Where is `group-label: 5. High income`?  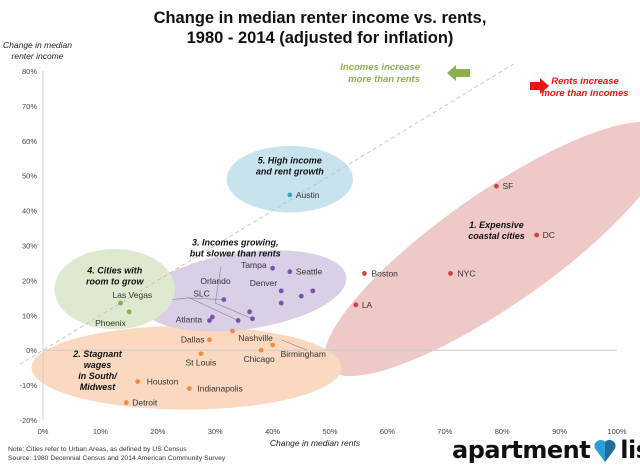 group-label: 5. High income is located at coordinates (290, 160).